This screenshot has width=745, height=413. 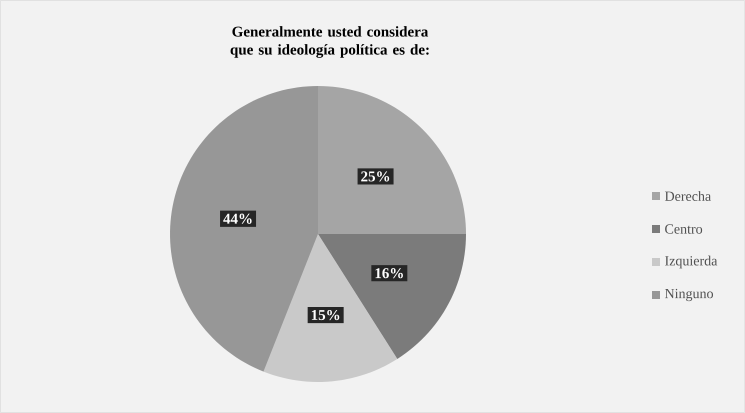 I want to click on data-label: 15%, so click(x=326, y=315).